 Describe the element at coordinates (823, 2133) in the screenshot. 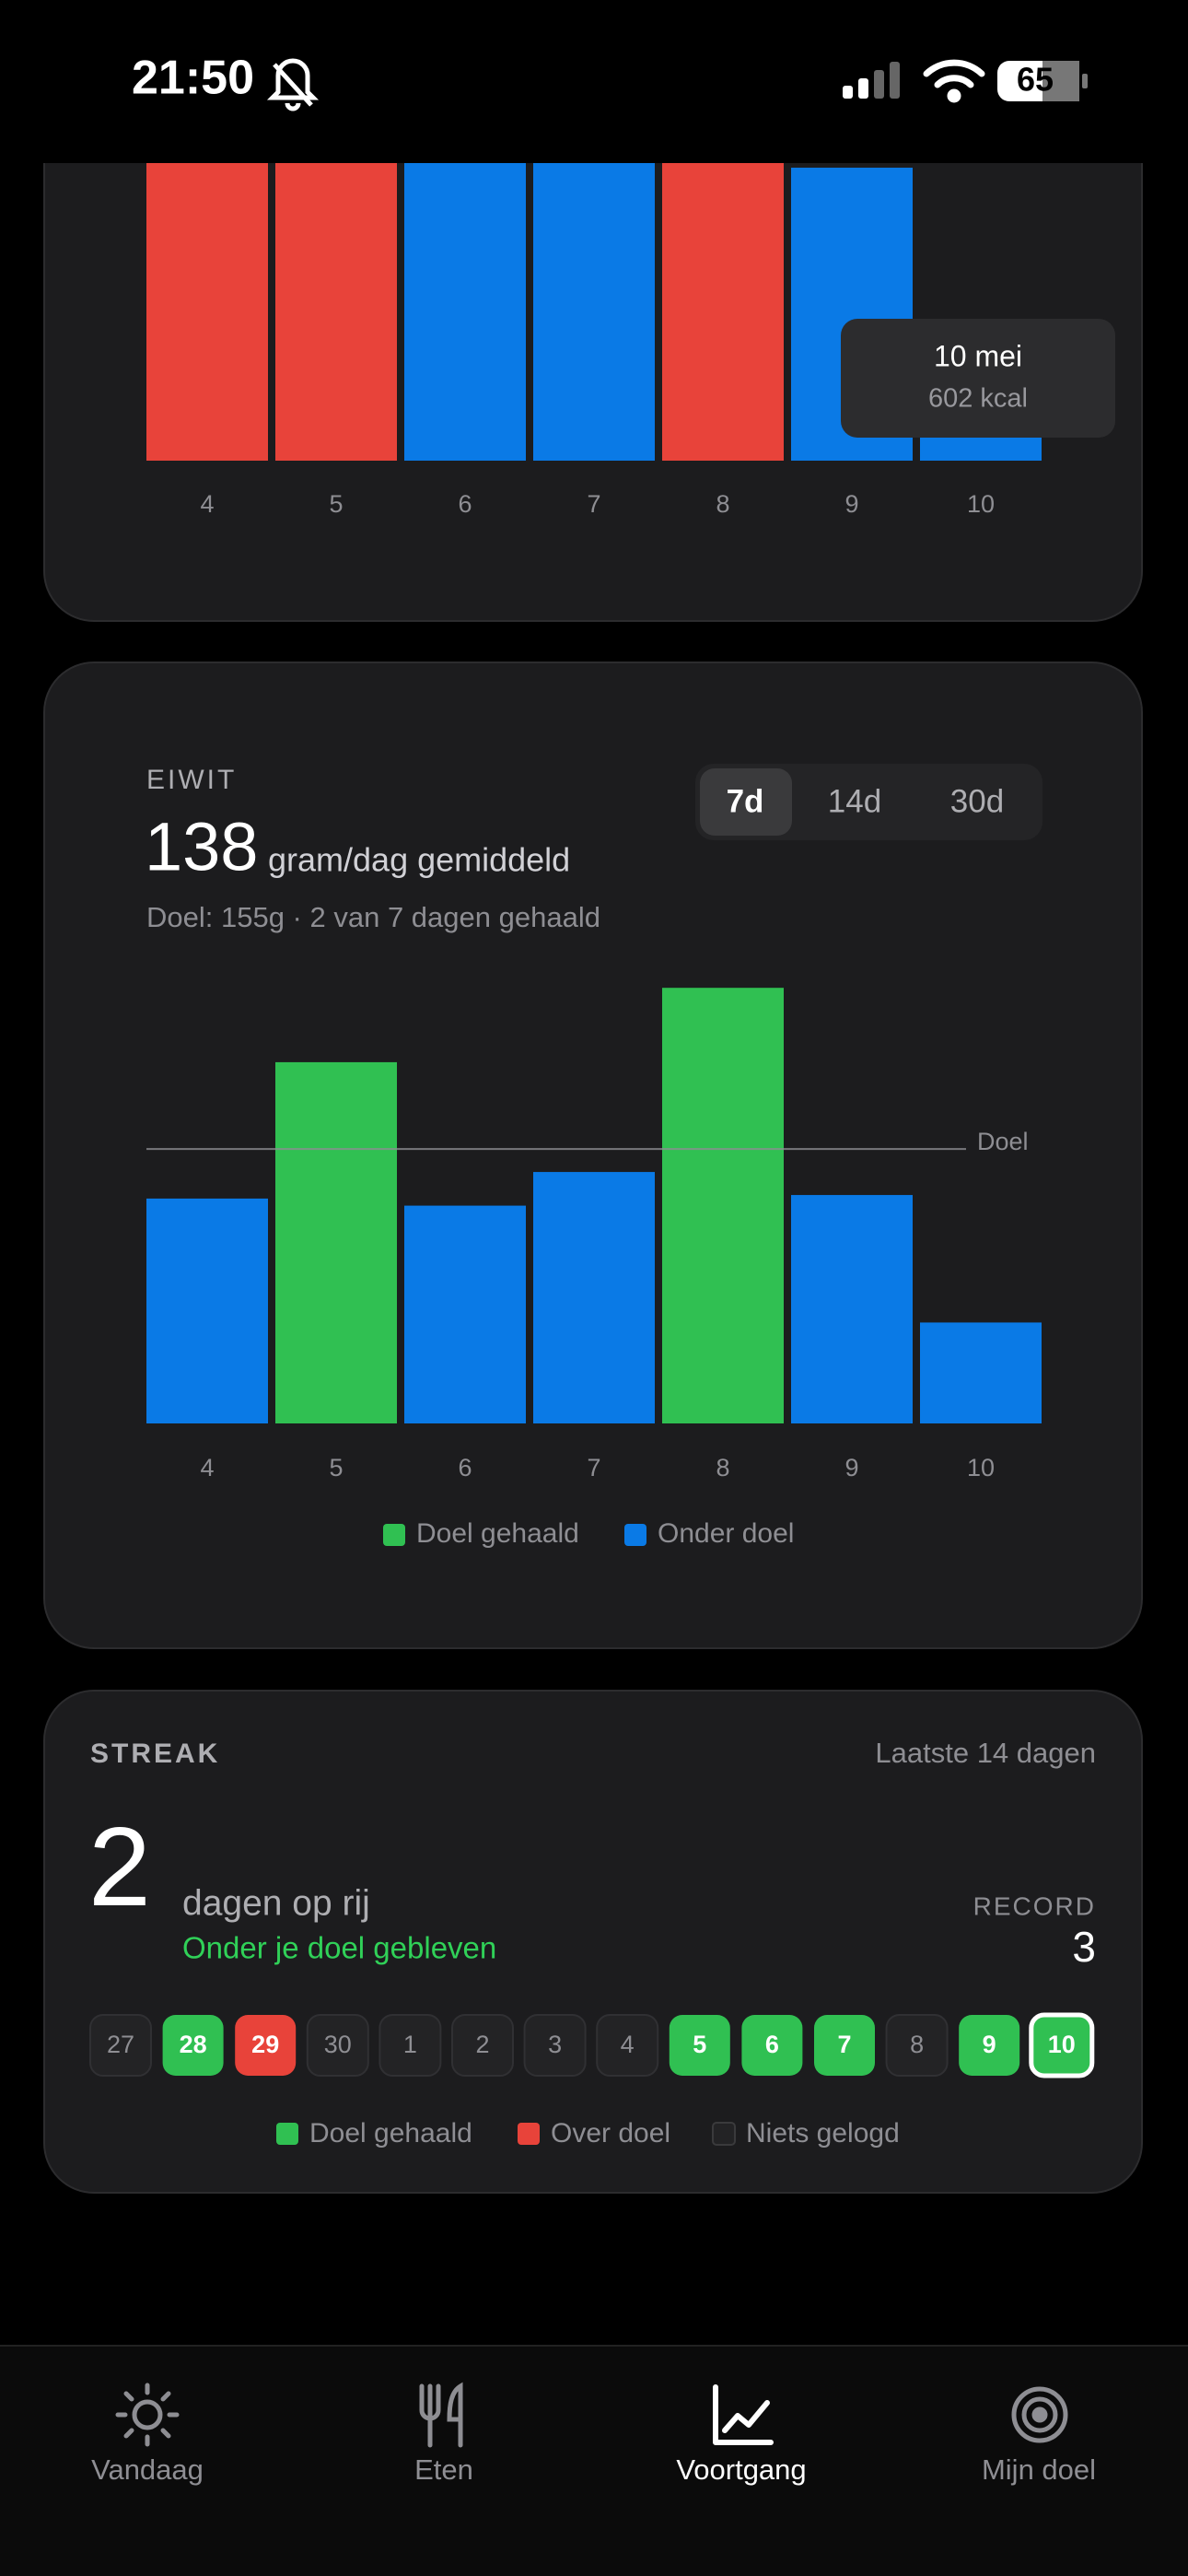

I see `legend-label: Niets gelogd` at that location.